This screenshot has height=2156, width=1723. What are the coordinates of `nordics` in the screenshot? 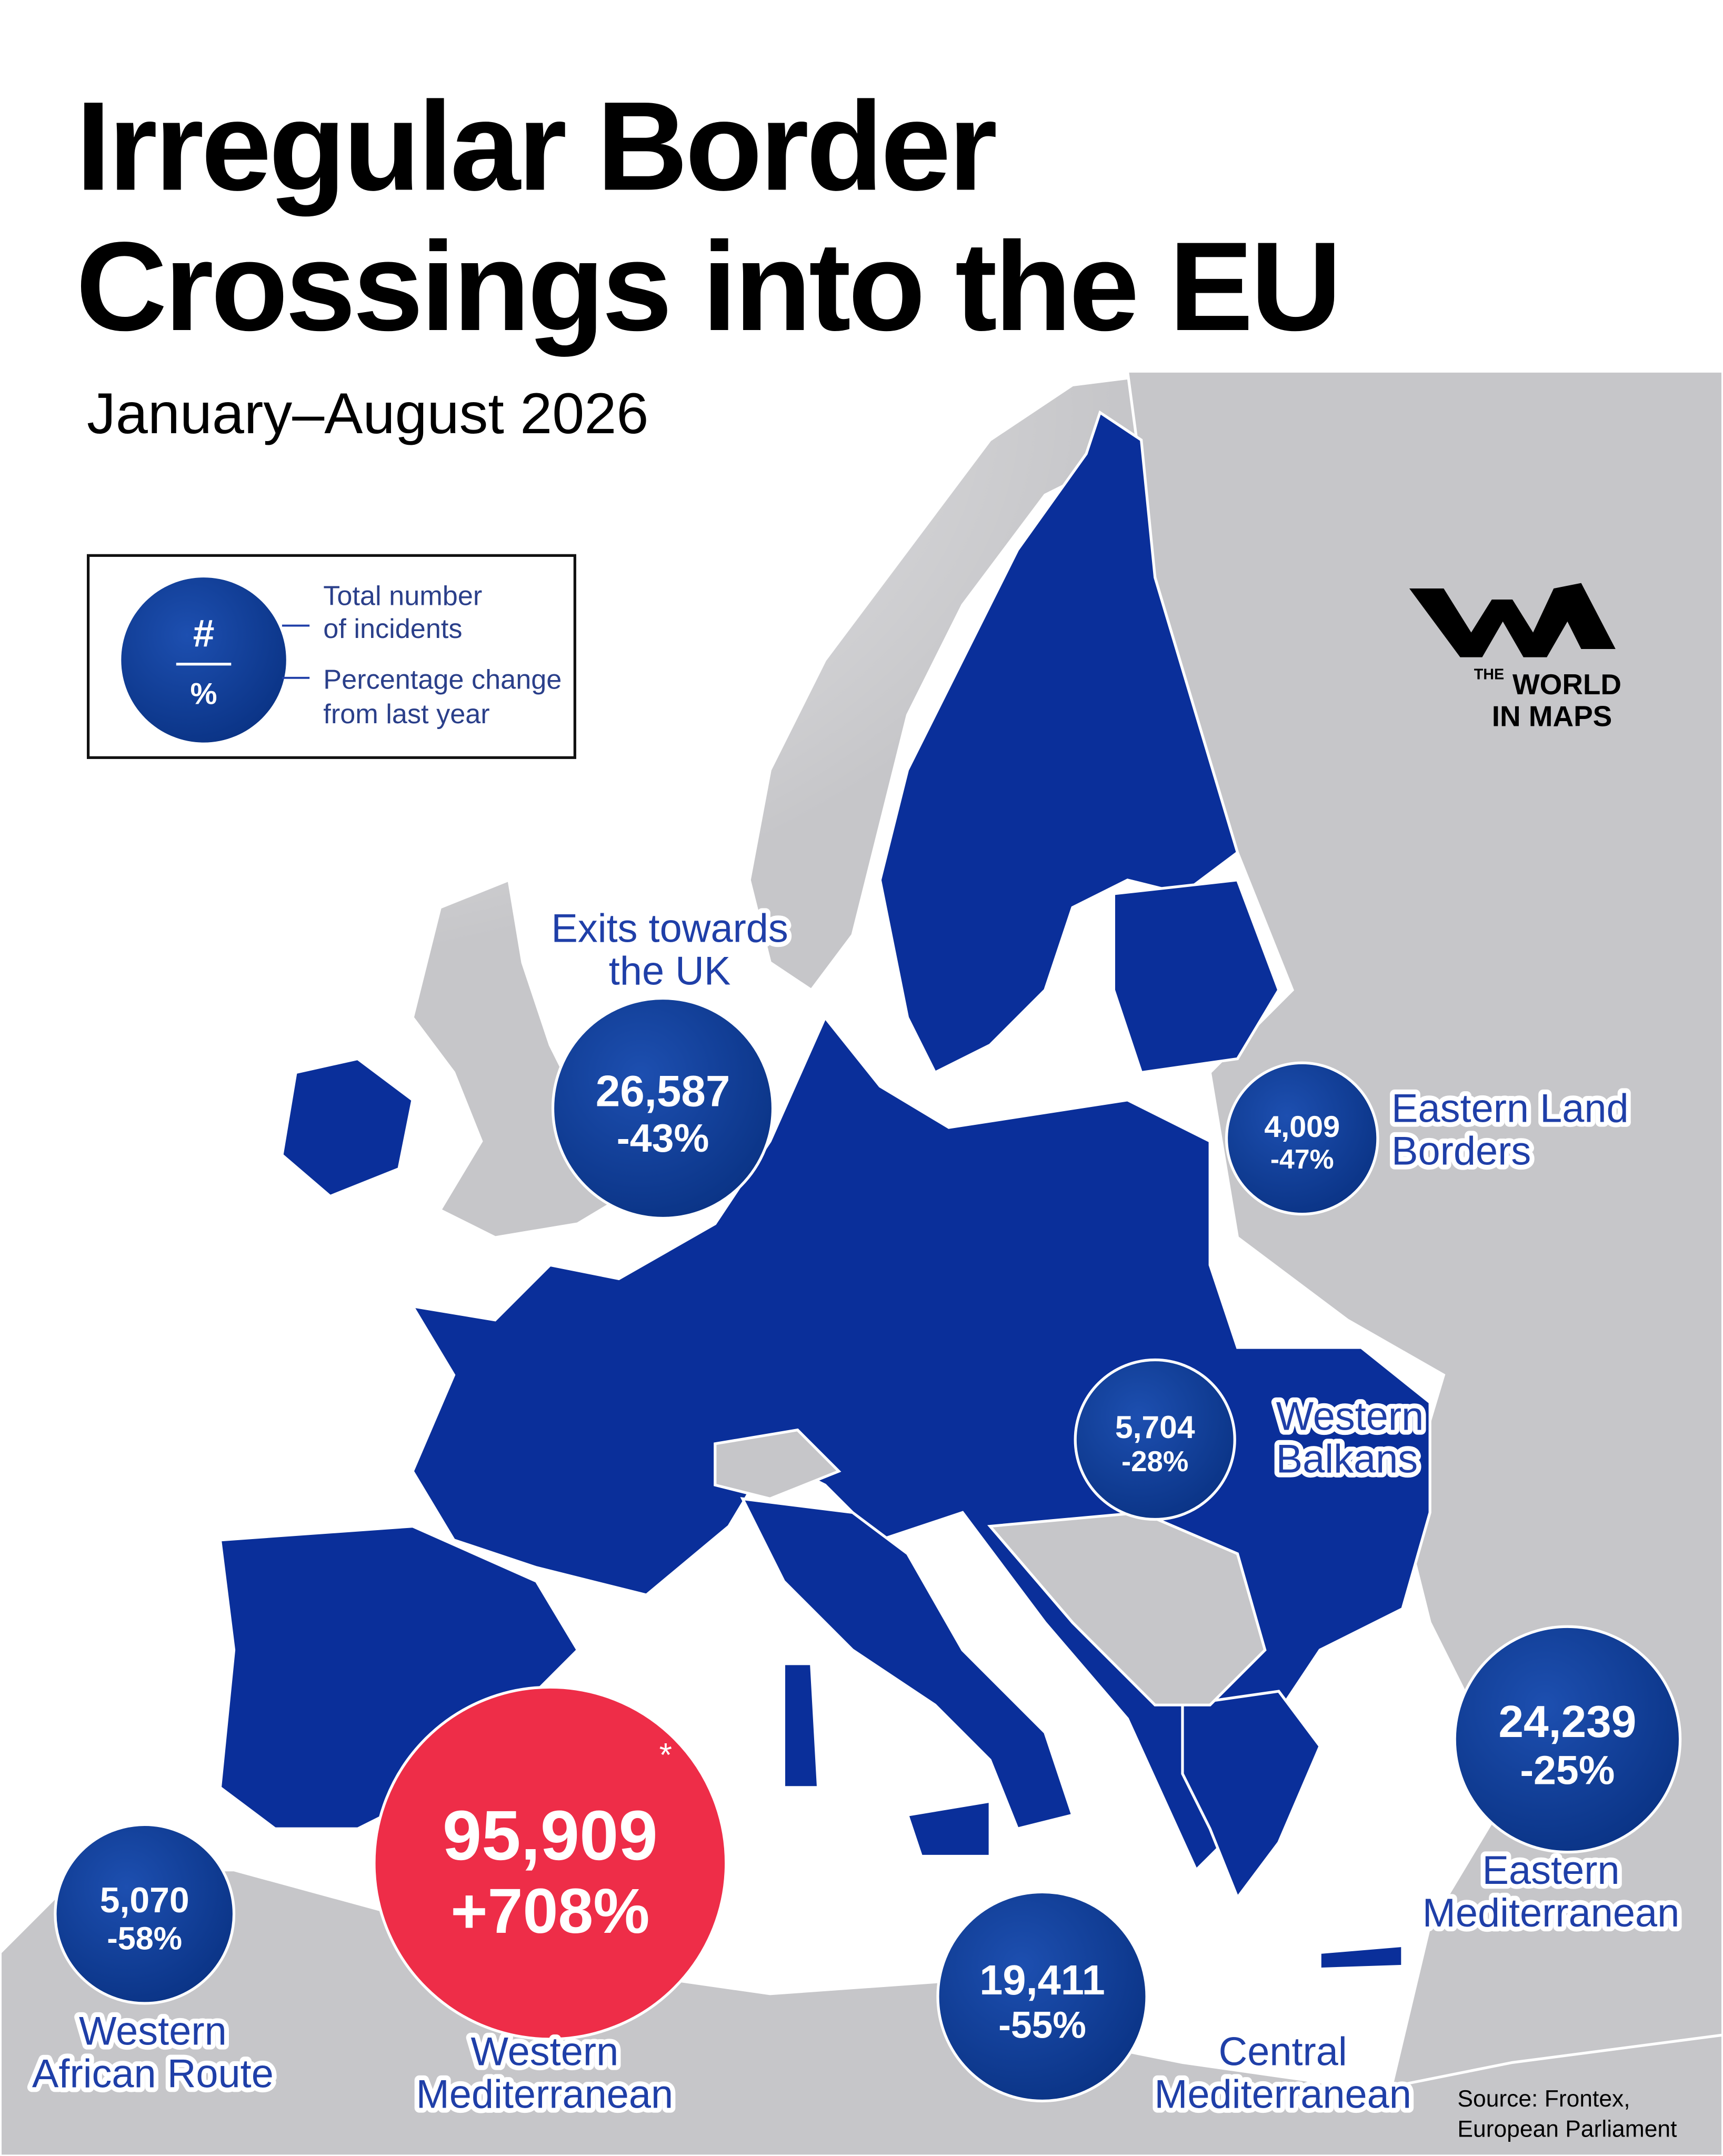 It's located at (1058, 742).